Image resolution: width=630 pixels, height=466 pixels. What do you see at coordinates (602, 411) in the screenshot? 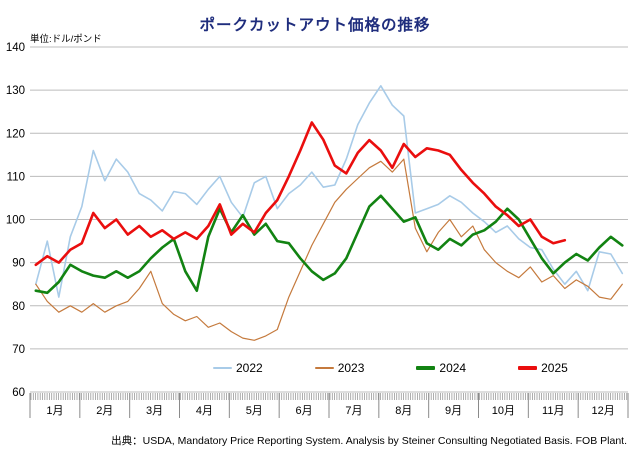
I see `x-month-label-12: 12月` at bounding box center [602, 411].